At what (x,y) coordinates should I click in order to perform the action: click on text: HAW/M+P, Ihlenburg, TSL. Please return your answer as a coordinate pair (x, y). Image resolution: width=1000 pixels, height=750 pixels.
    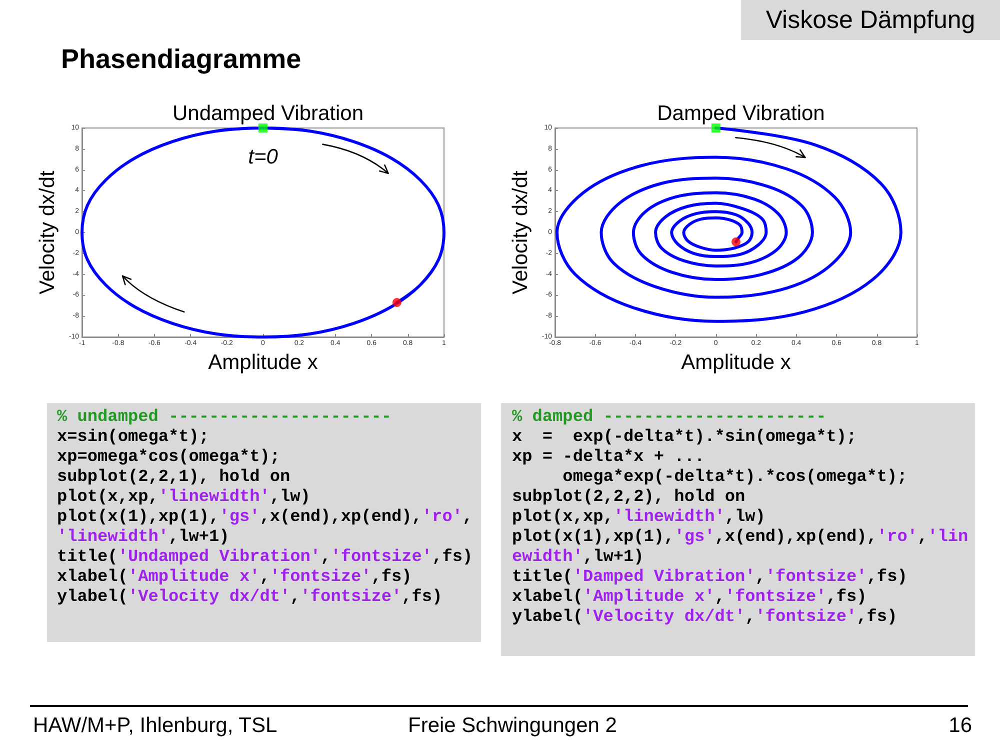
    Looking at the image, I should click on (155, 726).